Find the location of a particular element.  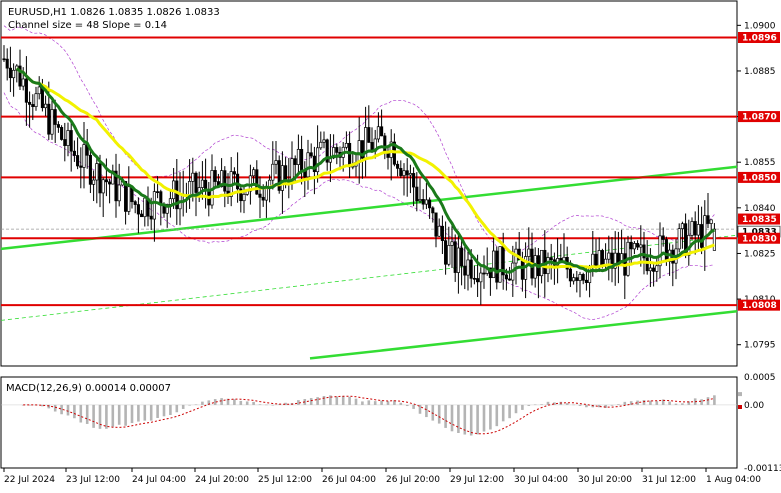

price-level-label: 1.0808 is located at coordinates (759, 306).